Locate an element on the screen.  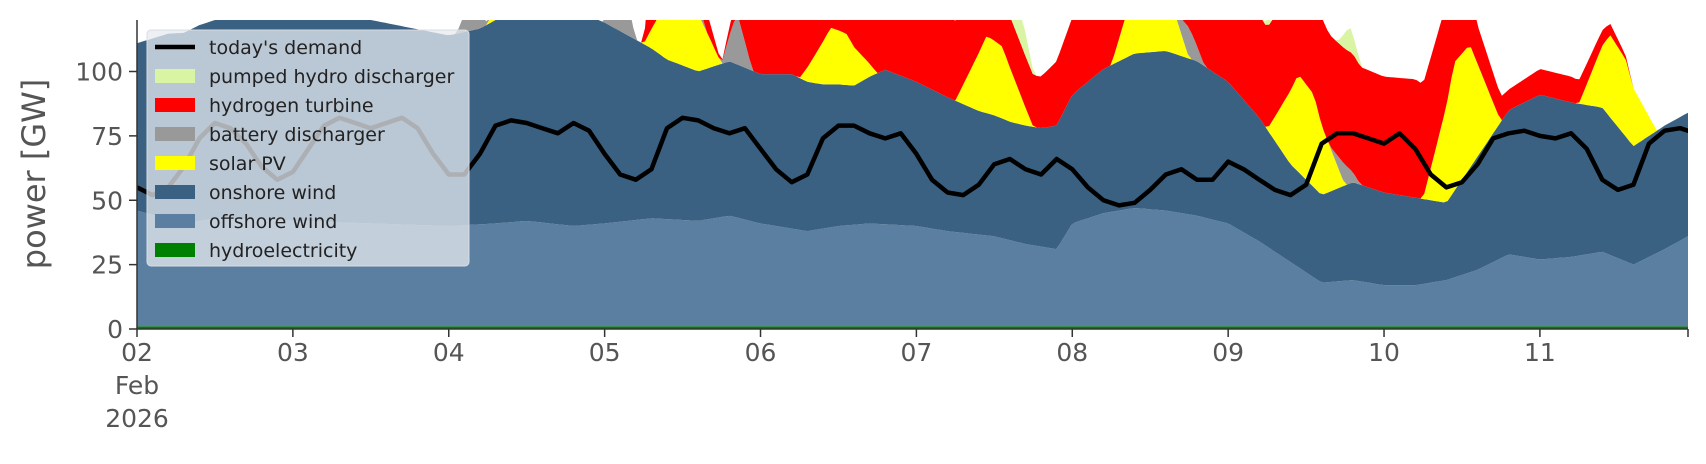
y-tick-label: 25 is located at coordinates (107, 265).